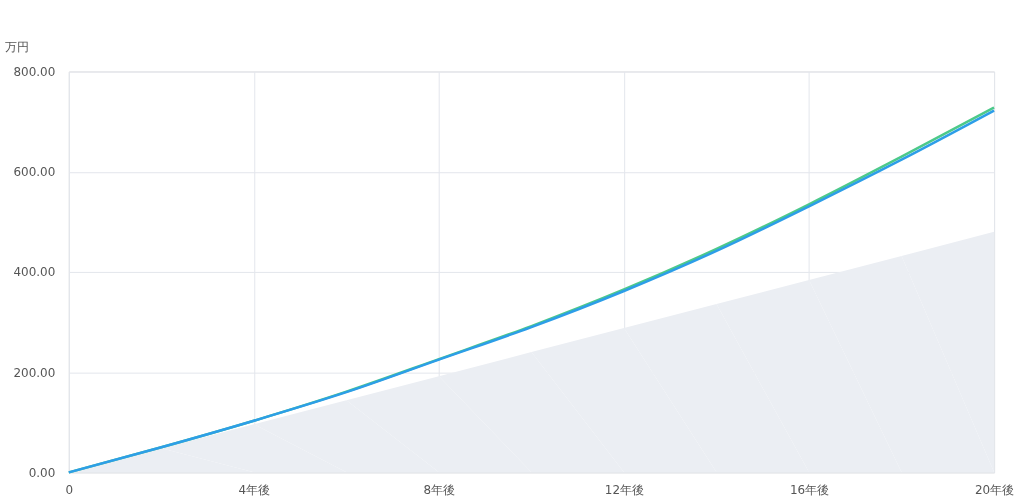  What do you see at coordinates (439, 489) in the screenshot?
I see `x-tick-label: 8年後` at bounding box center [439, 489].